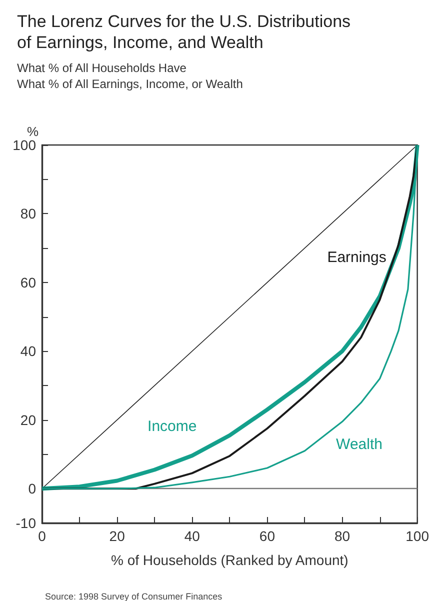  What do you see at coordinates (134, 596) in the screenshot?
I see `source-note: Source: 1998 Survey of Consumer Finances` at bounding box center [134, 596].